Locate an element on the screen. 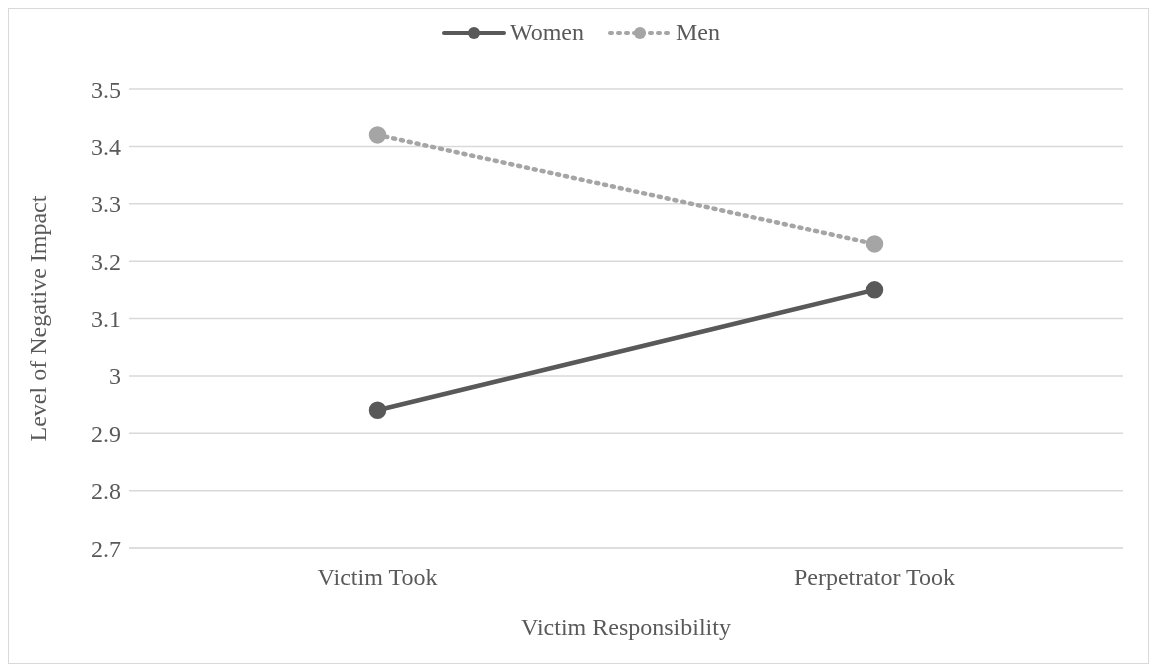 This screenshot has height=672, width=1157. y-tick-label: 3.4 is located at coordinates (106, 146).